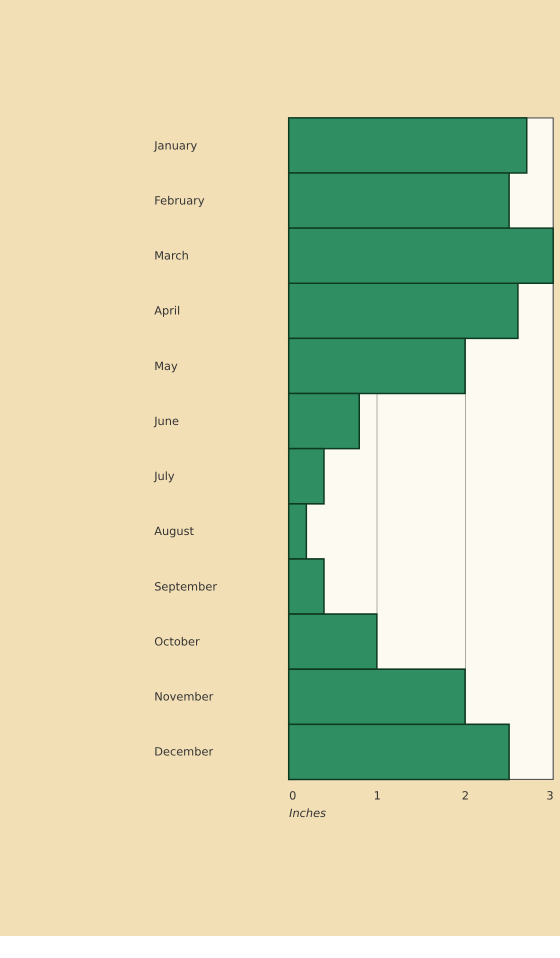 The width and height of the screenshot is (560, 958). I want to click on x-axis-title: Inches, so click(307, 813).